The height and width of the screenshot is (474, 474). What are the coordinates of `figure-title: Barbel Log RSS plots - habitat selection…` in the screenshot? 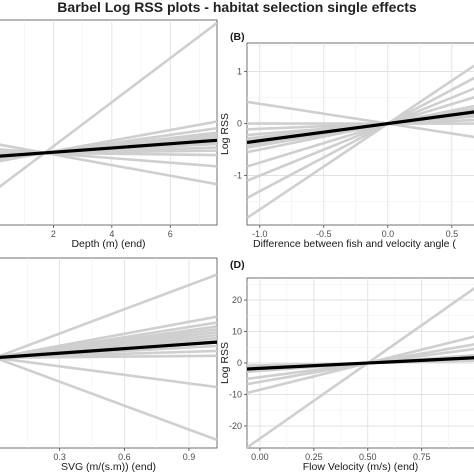 It's located at (237, 7).